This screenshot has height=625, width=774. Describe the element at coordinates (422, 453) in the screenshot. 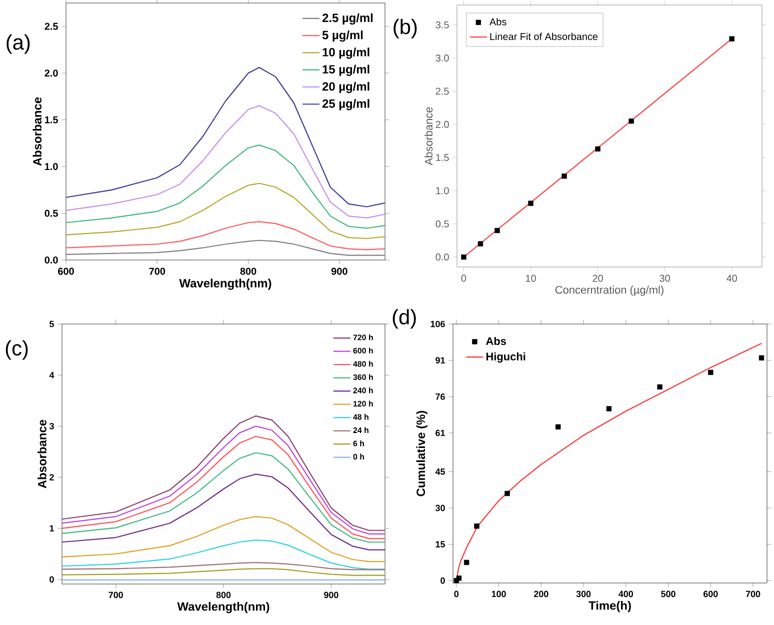

I see `y-axis-title: Cumulative (%)` at that location.